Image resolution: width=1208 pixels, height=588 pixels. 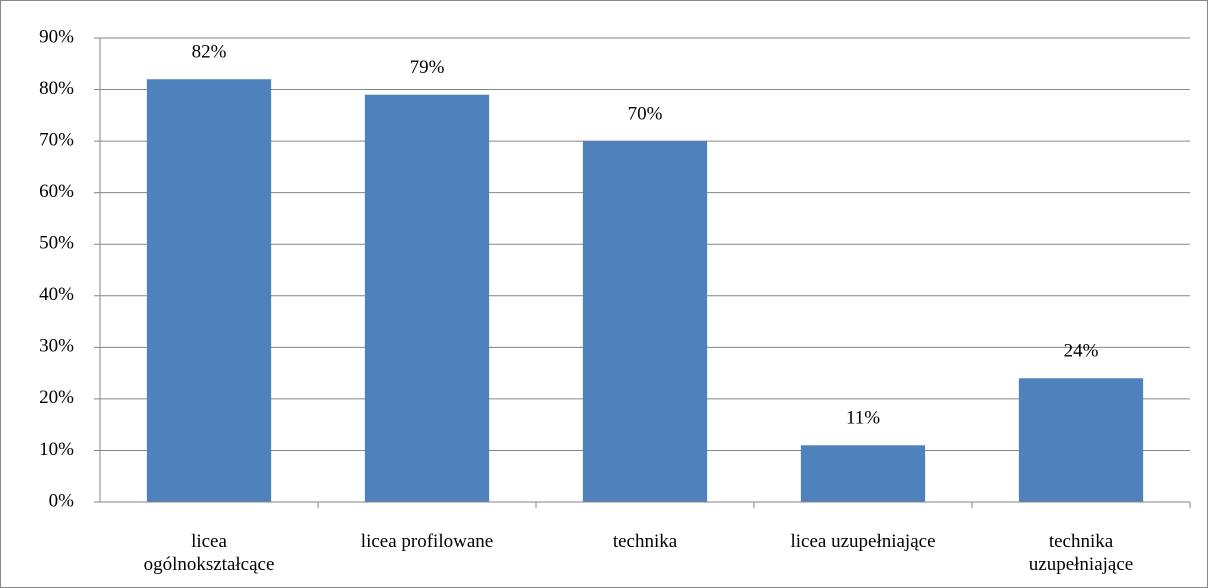 What do you see at coordinates (863, 541) in the screenshot?
I see `x-tick-label: licea uzupełniające` at bounding box center [863, 541].